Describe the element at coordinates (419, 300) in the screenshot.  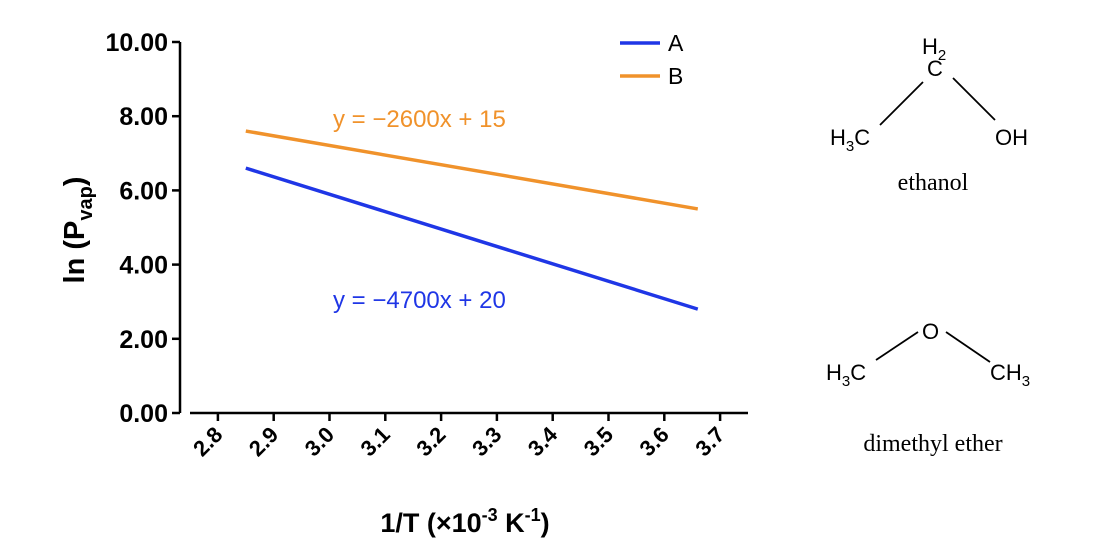
I see `equation-a: y = −4700x + 20` at that location.